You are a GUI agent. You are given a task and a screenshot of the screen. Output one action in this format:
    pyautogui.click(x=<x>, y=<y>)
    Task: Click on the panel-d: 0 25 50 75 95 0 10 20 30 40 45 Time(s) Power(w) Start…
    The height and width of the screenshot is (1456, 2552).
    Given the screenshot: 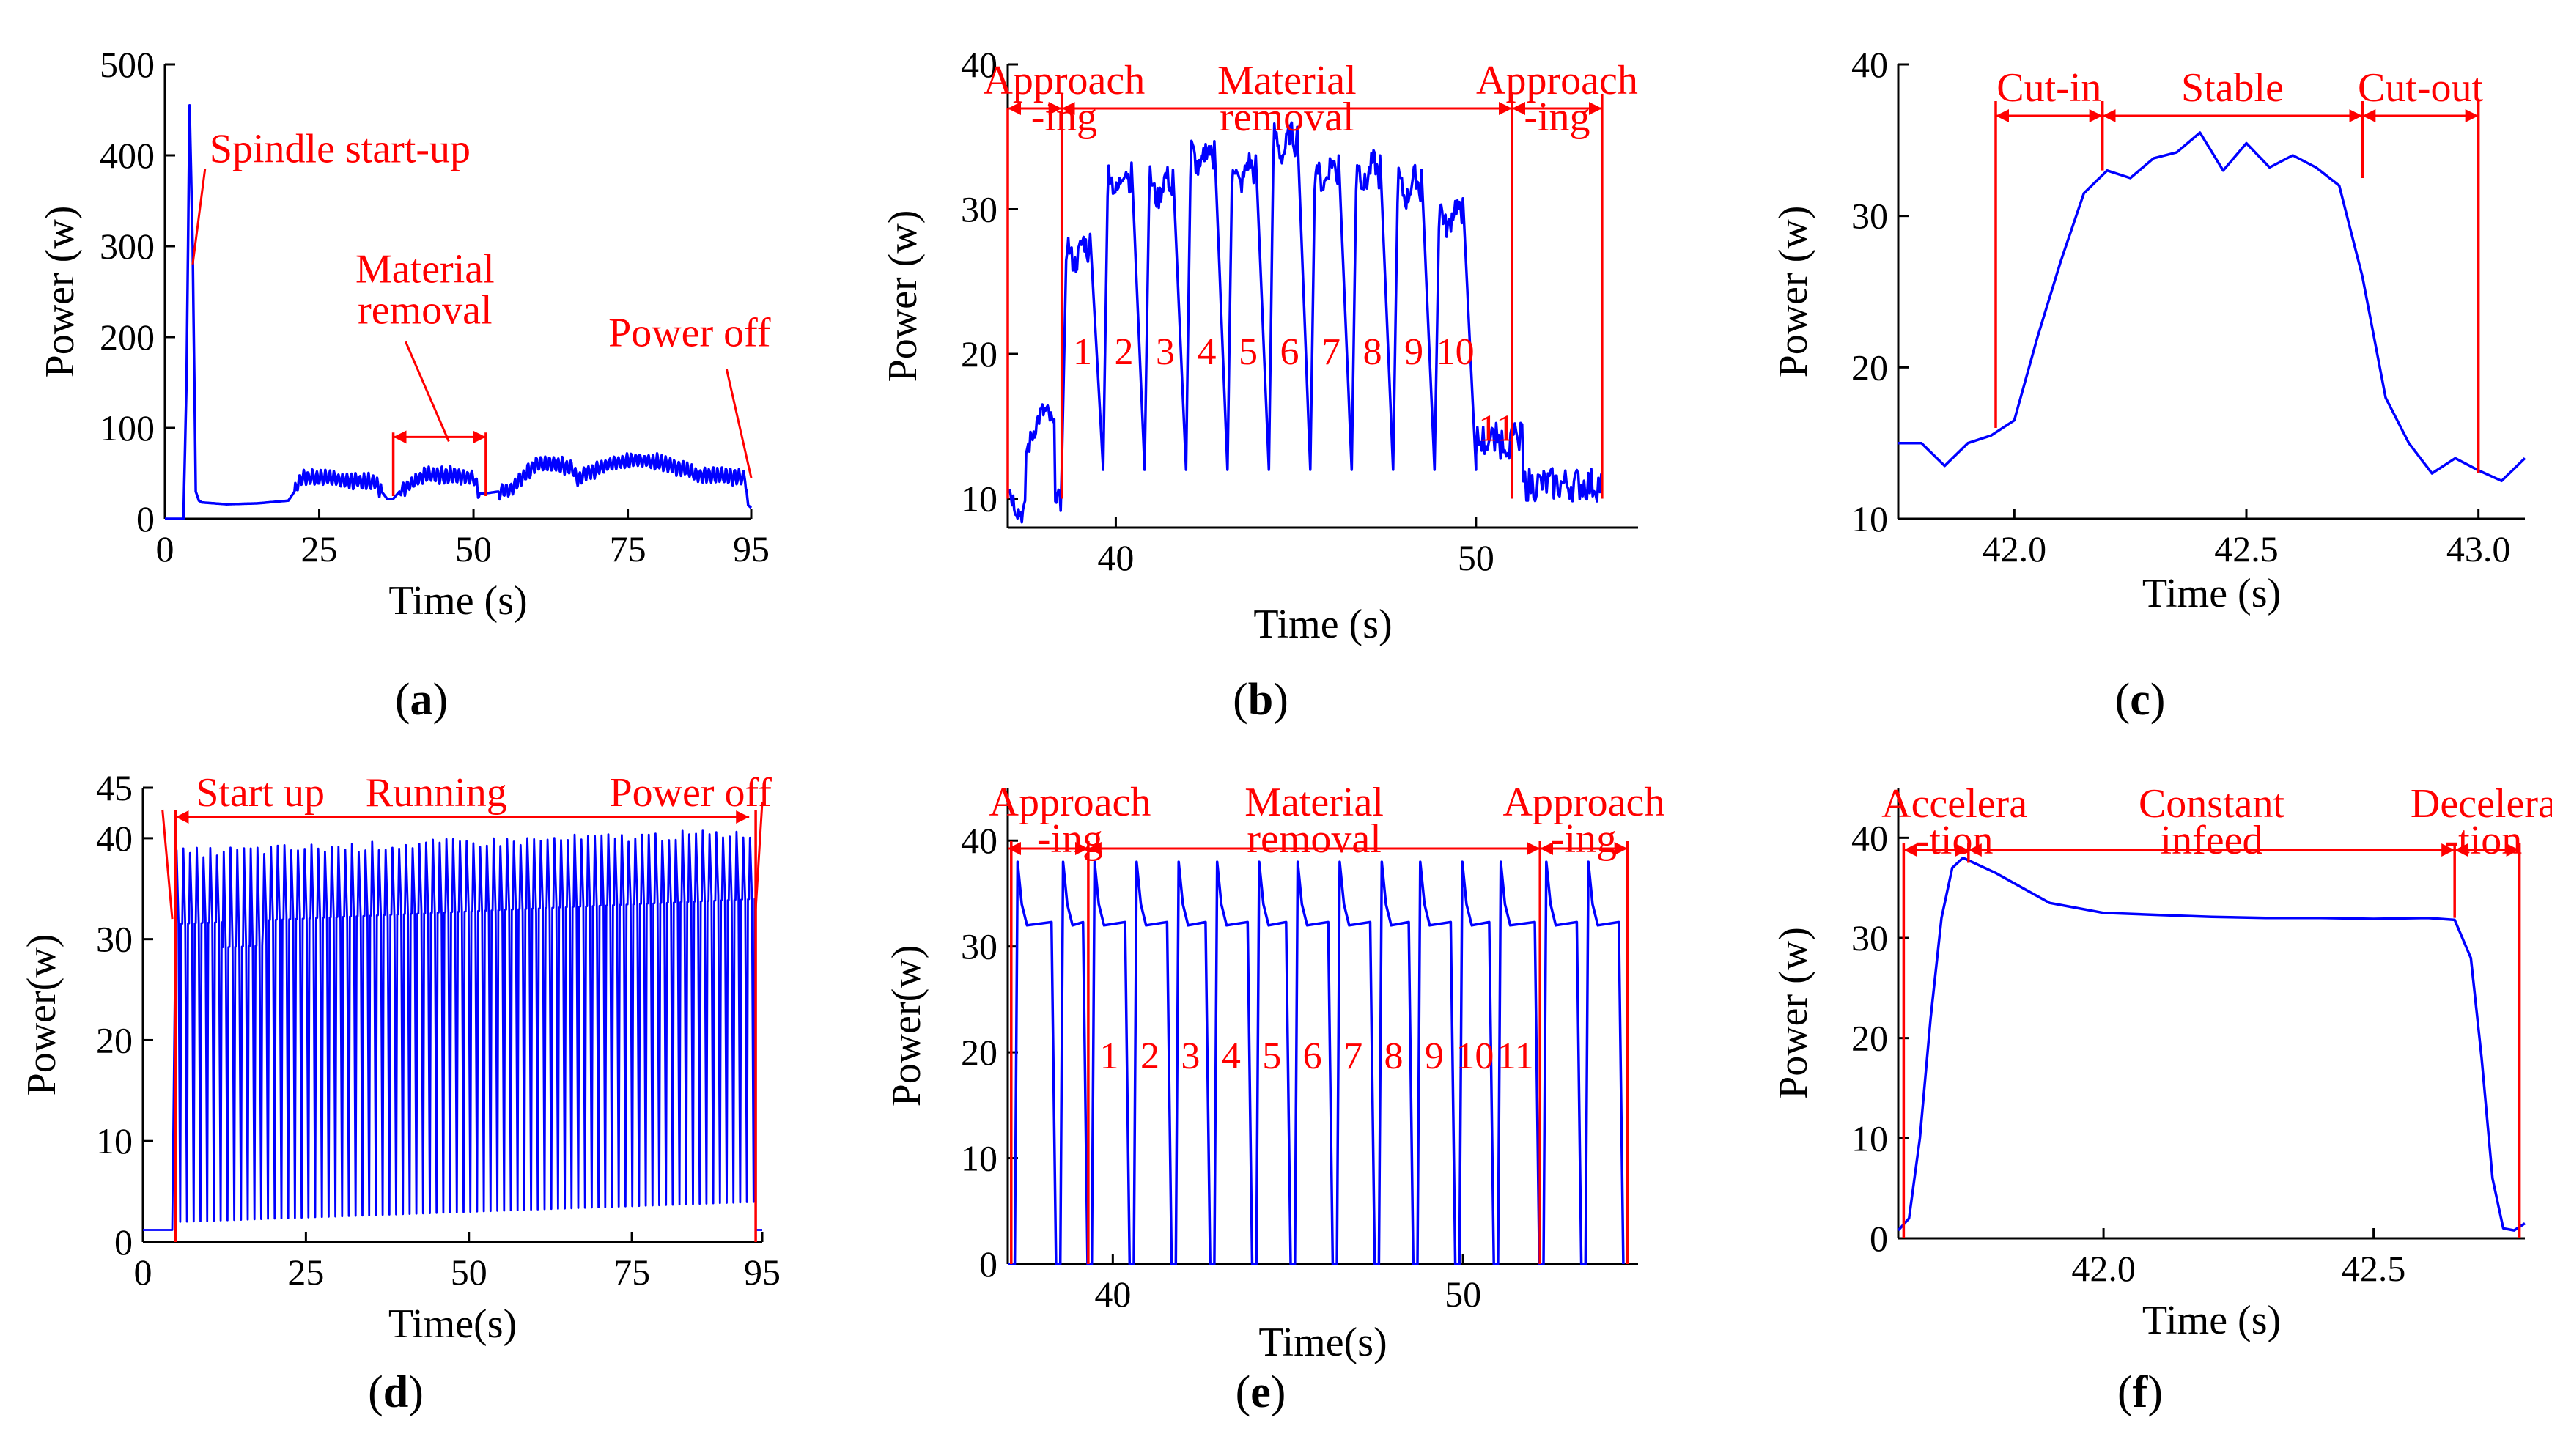 What is the action you would take?
    pyautogui.click(x=400, y=1057)
    